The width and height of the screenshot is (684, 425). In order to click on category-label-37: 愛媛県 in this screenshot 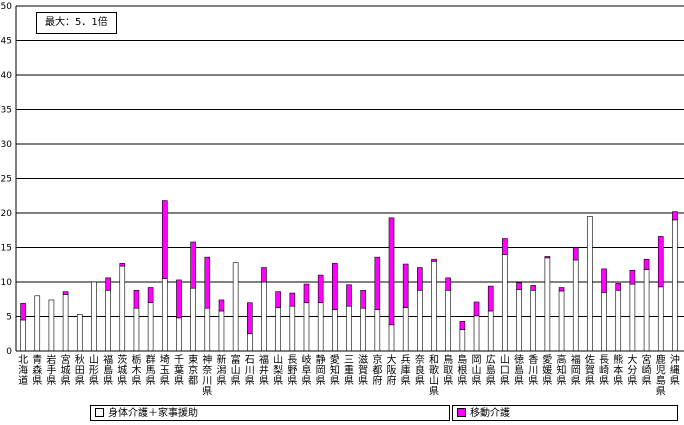, I will do `click(547, 370)`.